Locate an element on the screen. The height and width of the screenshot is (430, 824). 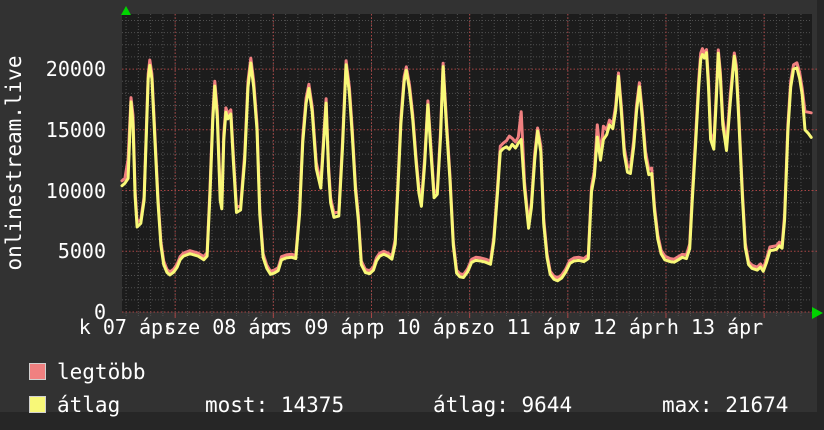
legend-swatch-atlag is located at coordinates (37, 404).